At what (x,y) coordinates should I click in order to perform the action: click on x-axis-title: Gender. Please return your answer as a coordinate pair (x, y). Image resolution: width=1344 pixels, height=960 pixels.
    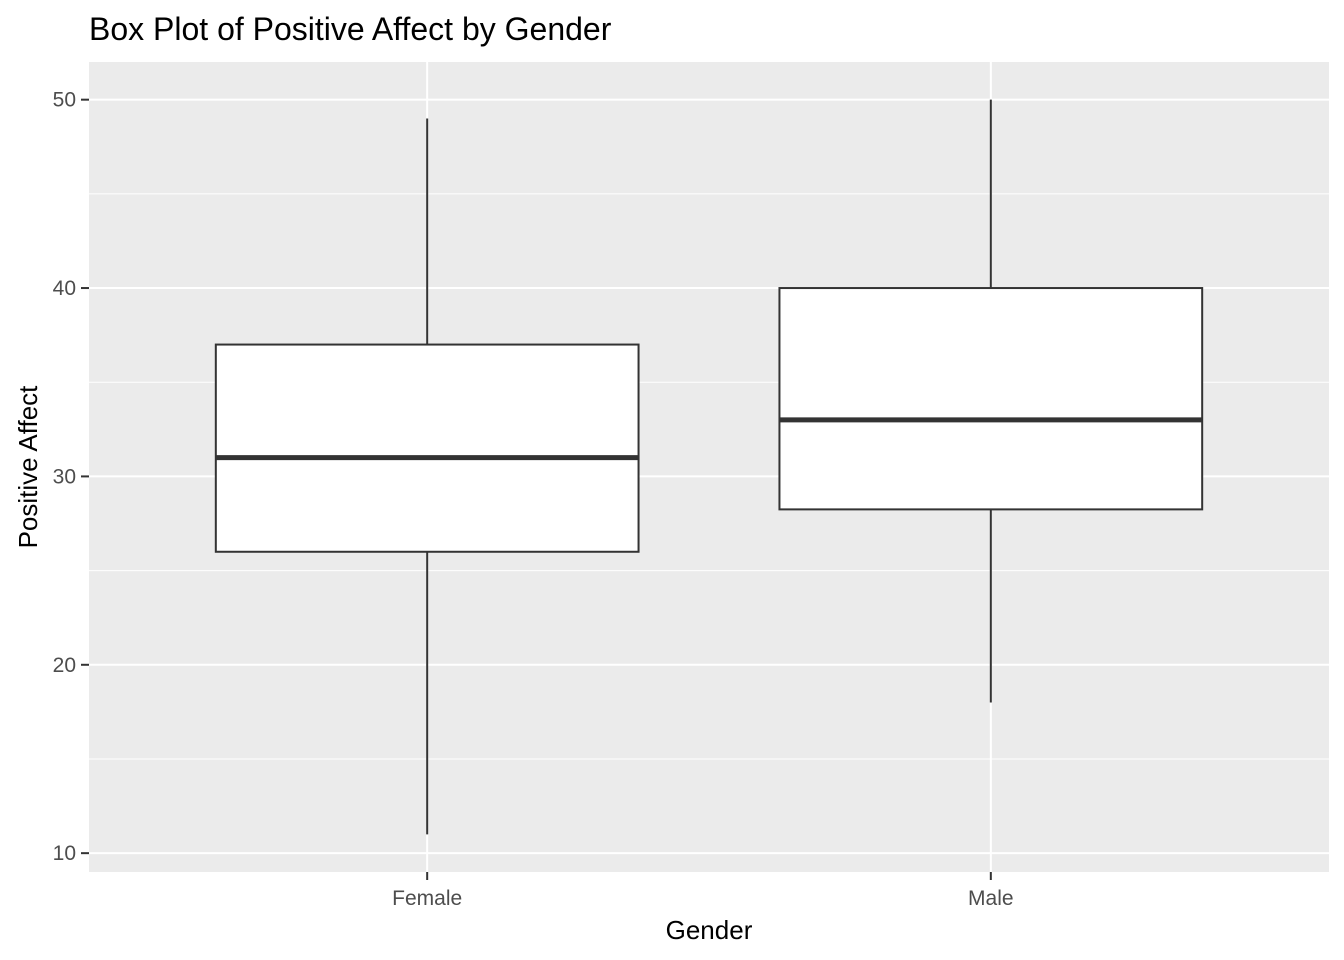
    Looking at the image, I should click on (709, 930).